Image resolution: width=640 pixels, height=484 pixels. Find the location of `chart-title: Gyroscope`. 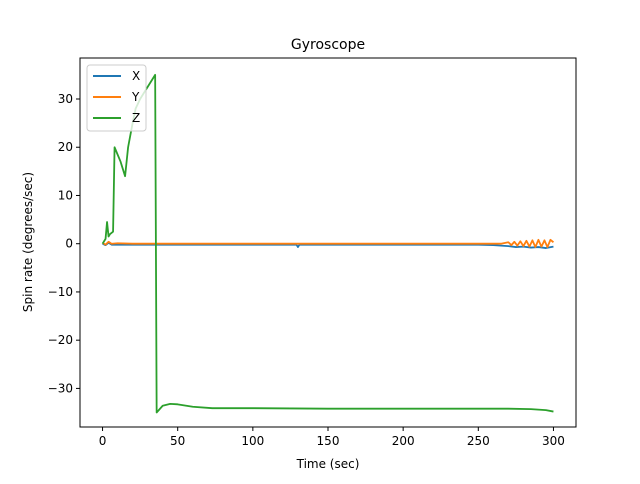

chart-title: Gyroscope is located at coordinates (328, 45).